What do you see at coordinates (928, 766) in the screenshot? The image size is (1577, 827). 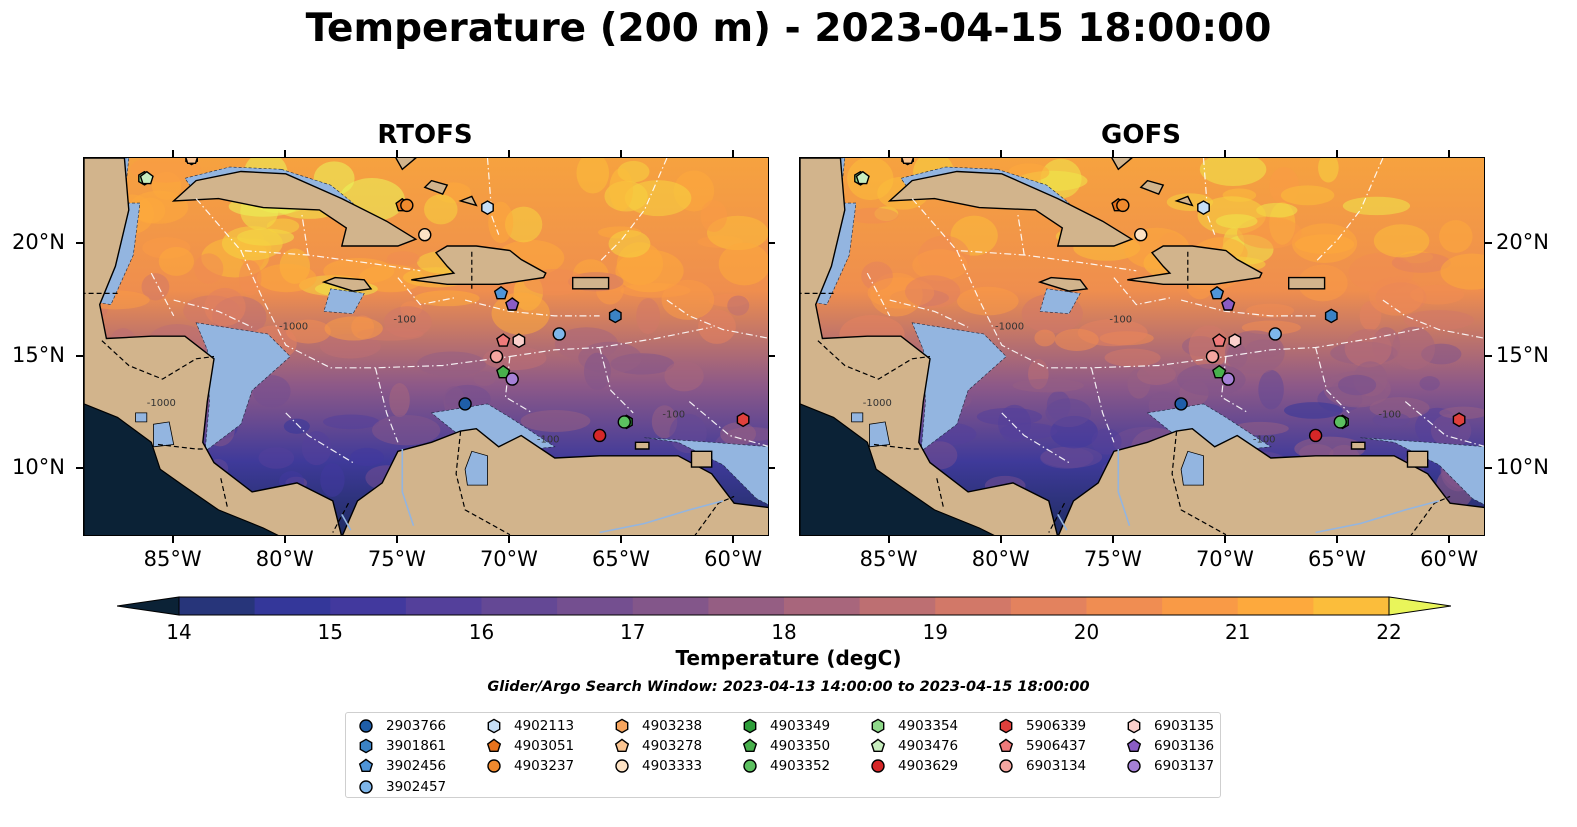 I see `legend-label: 4903629` at bounding box center [928, 766].